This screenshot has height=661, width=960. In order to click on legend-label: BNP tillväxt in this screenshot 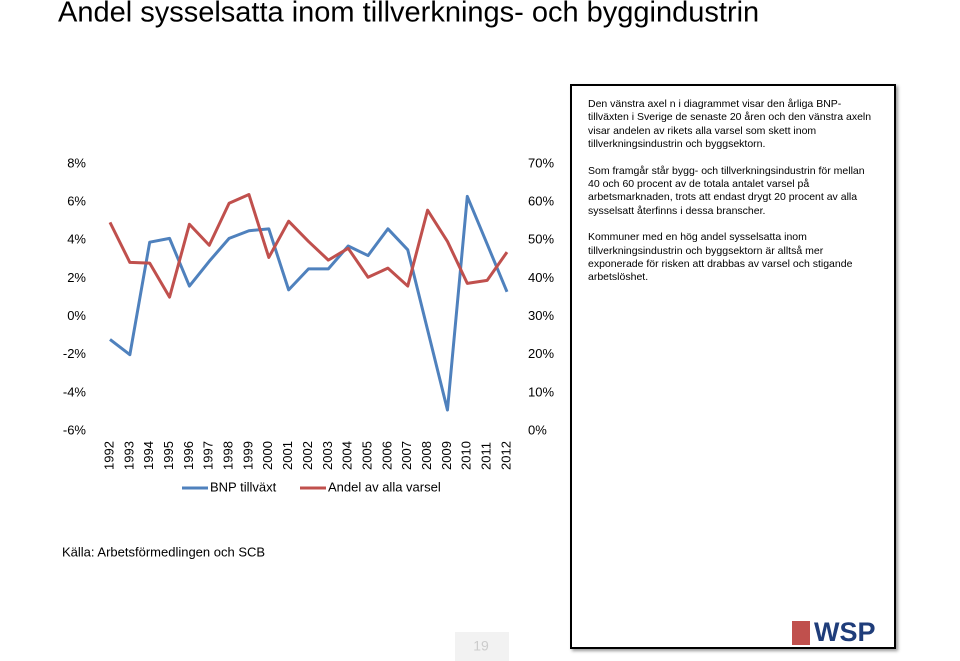, I will do `click(243, 486)`.